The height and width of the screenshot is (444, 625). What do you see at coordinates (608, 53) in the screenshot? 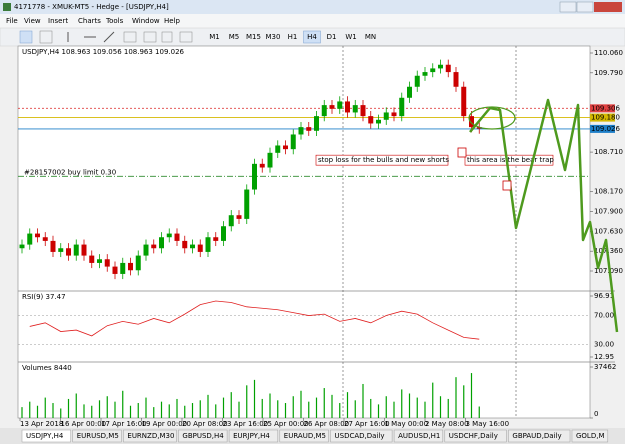
I see `y-tick-label: 110.060` at bounding box center [608, 53].